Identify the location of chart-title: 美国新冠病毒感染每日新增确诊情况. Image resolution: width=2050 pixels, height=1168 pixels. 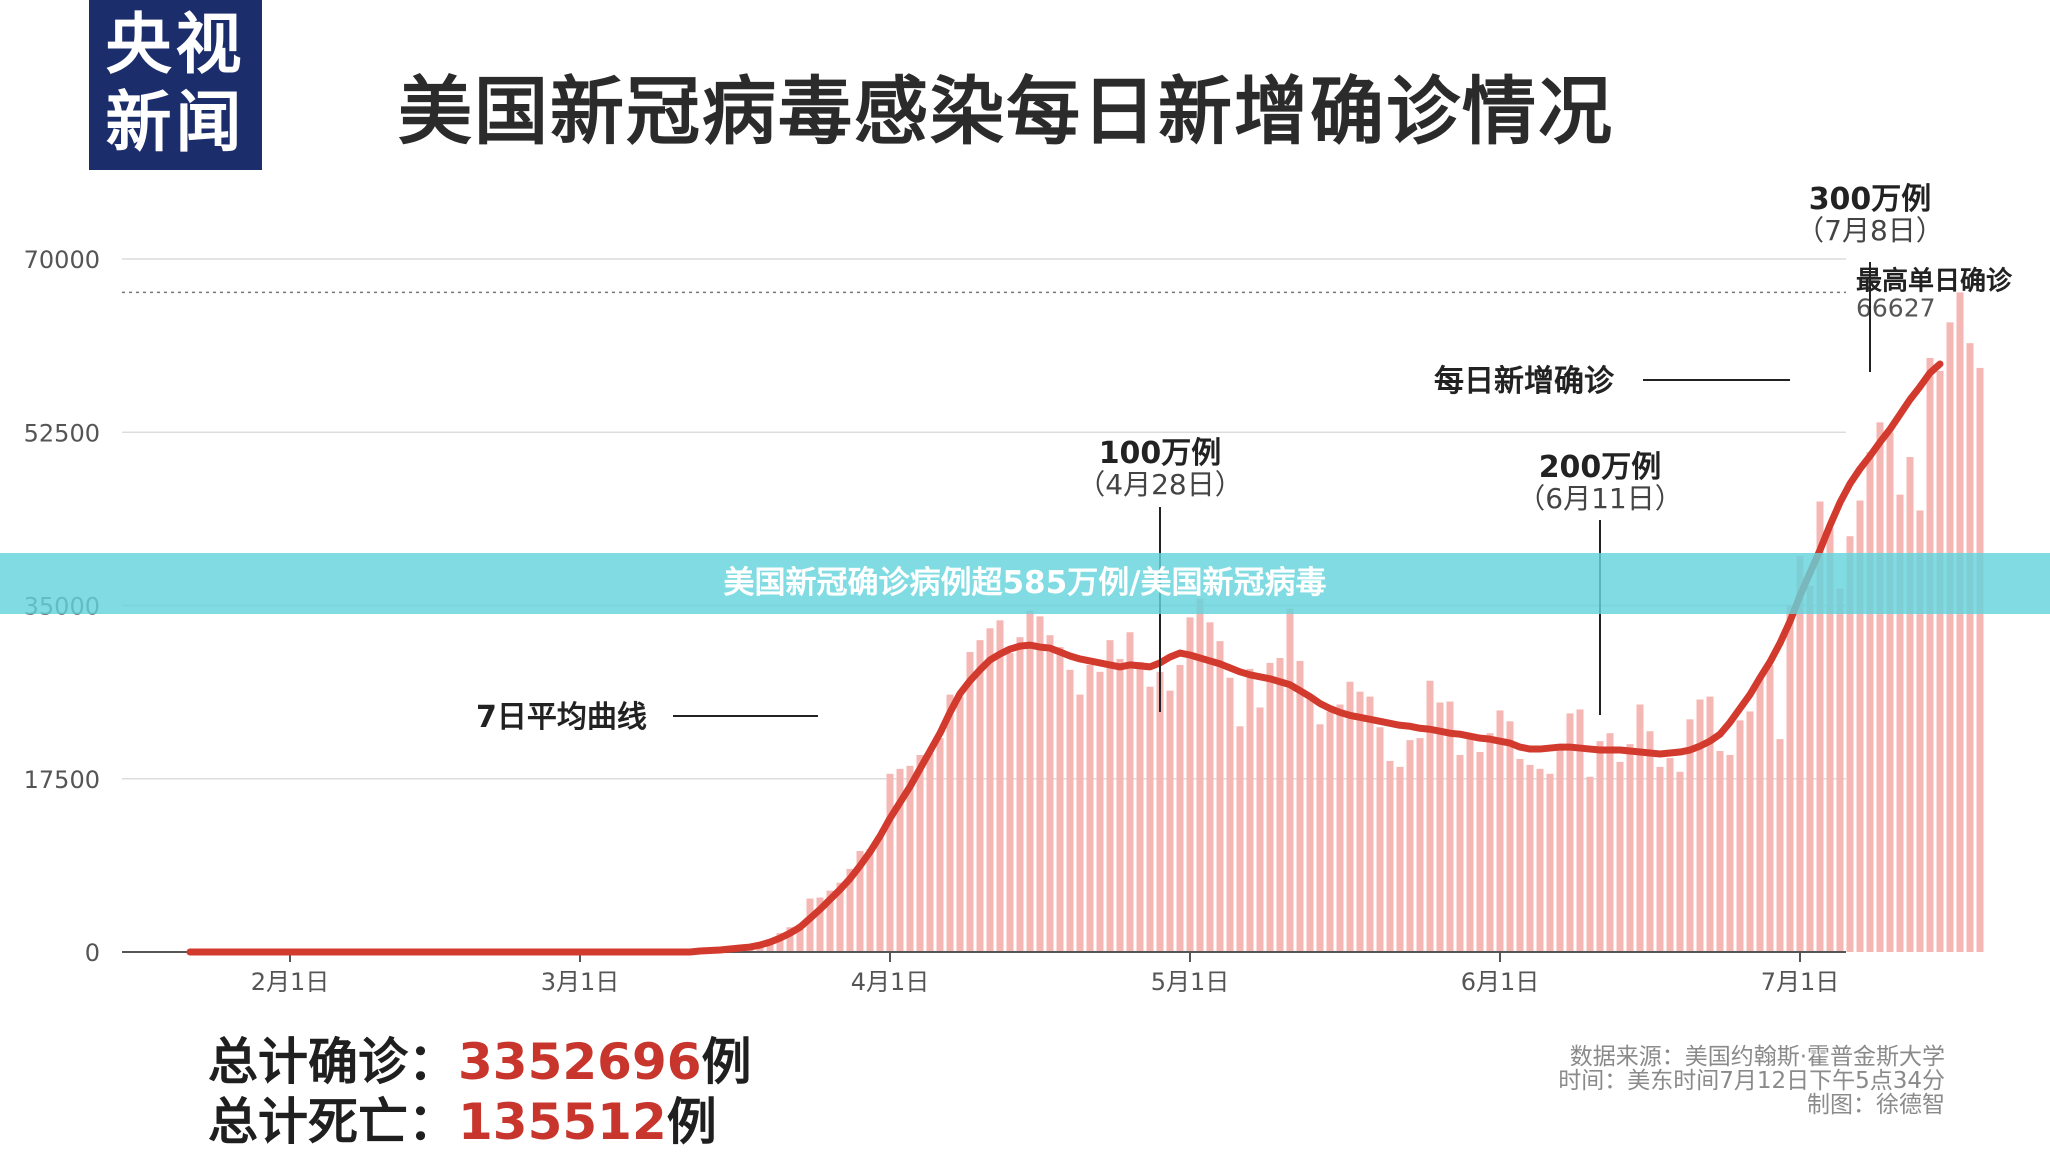
(1006, 112).